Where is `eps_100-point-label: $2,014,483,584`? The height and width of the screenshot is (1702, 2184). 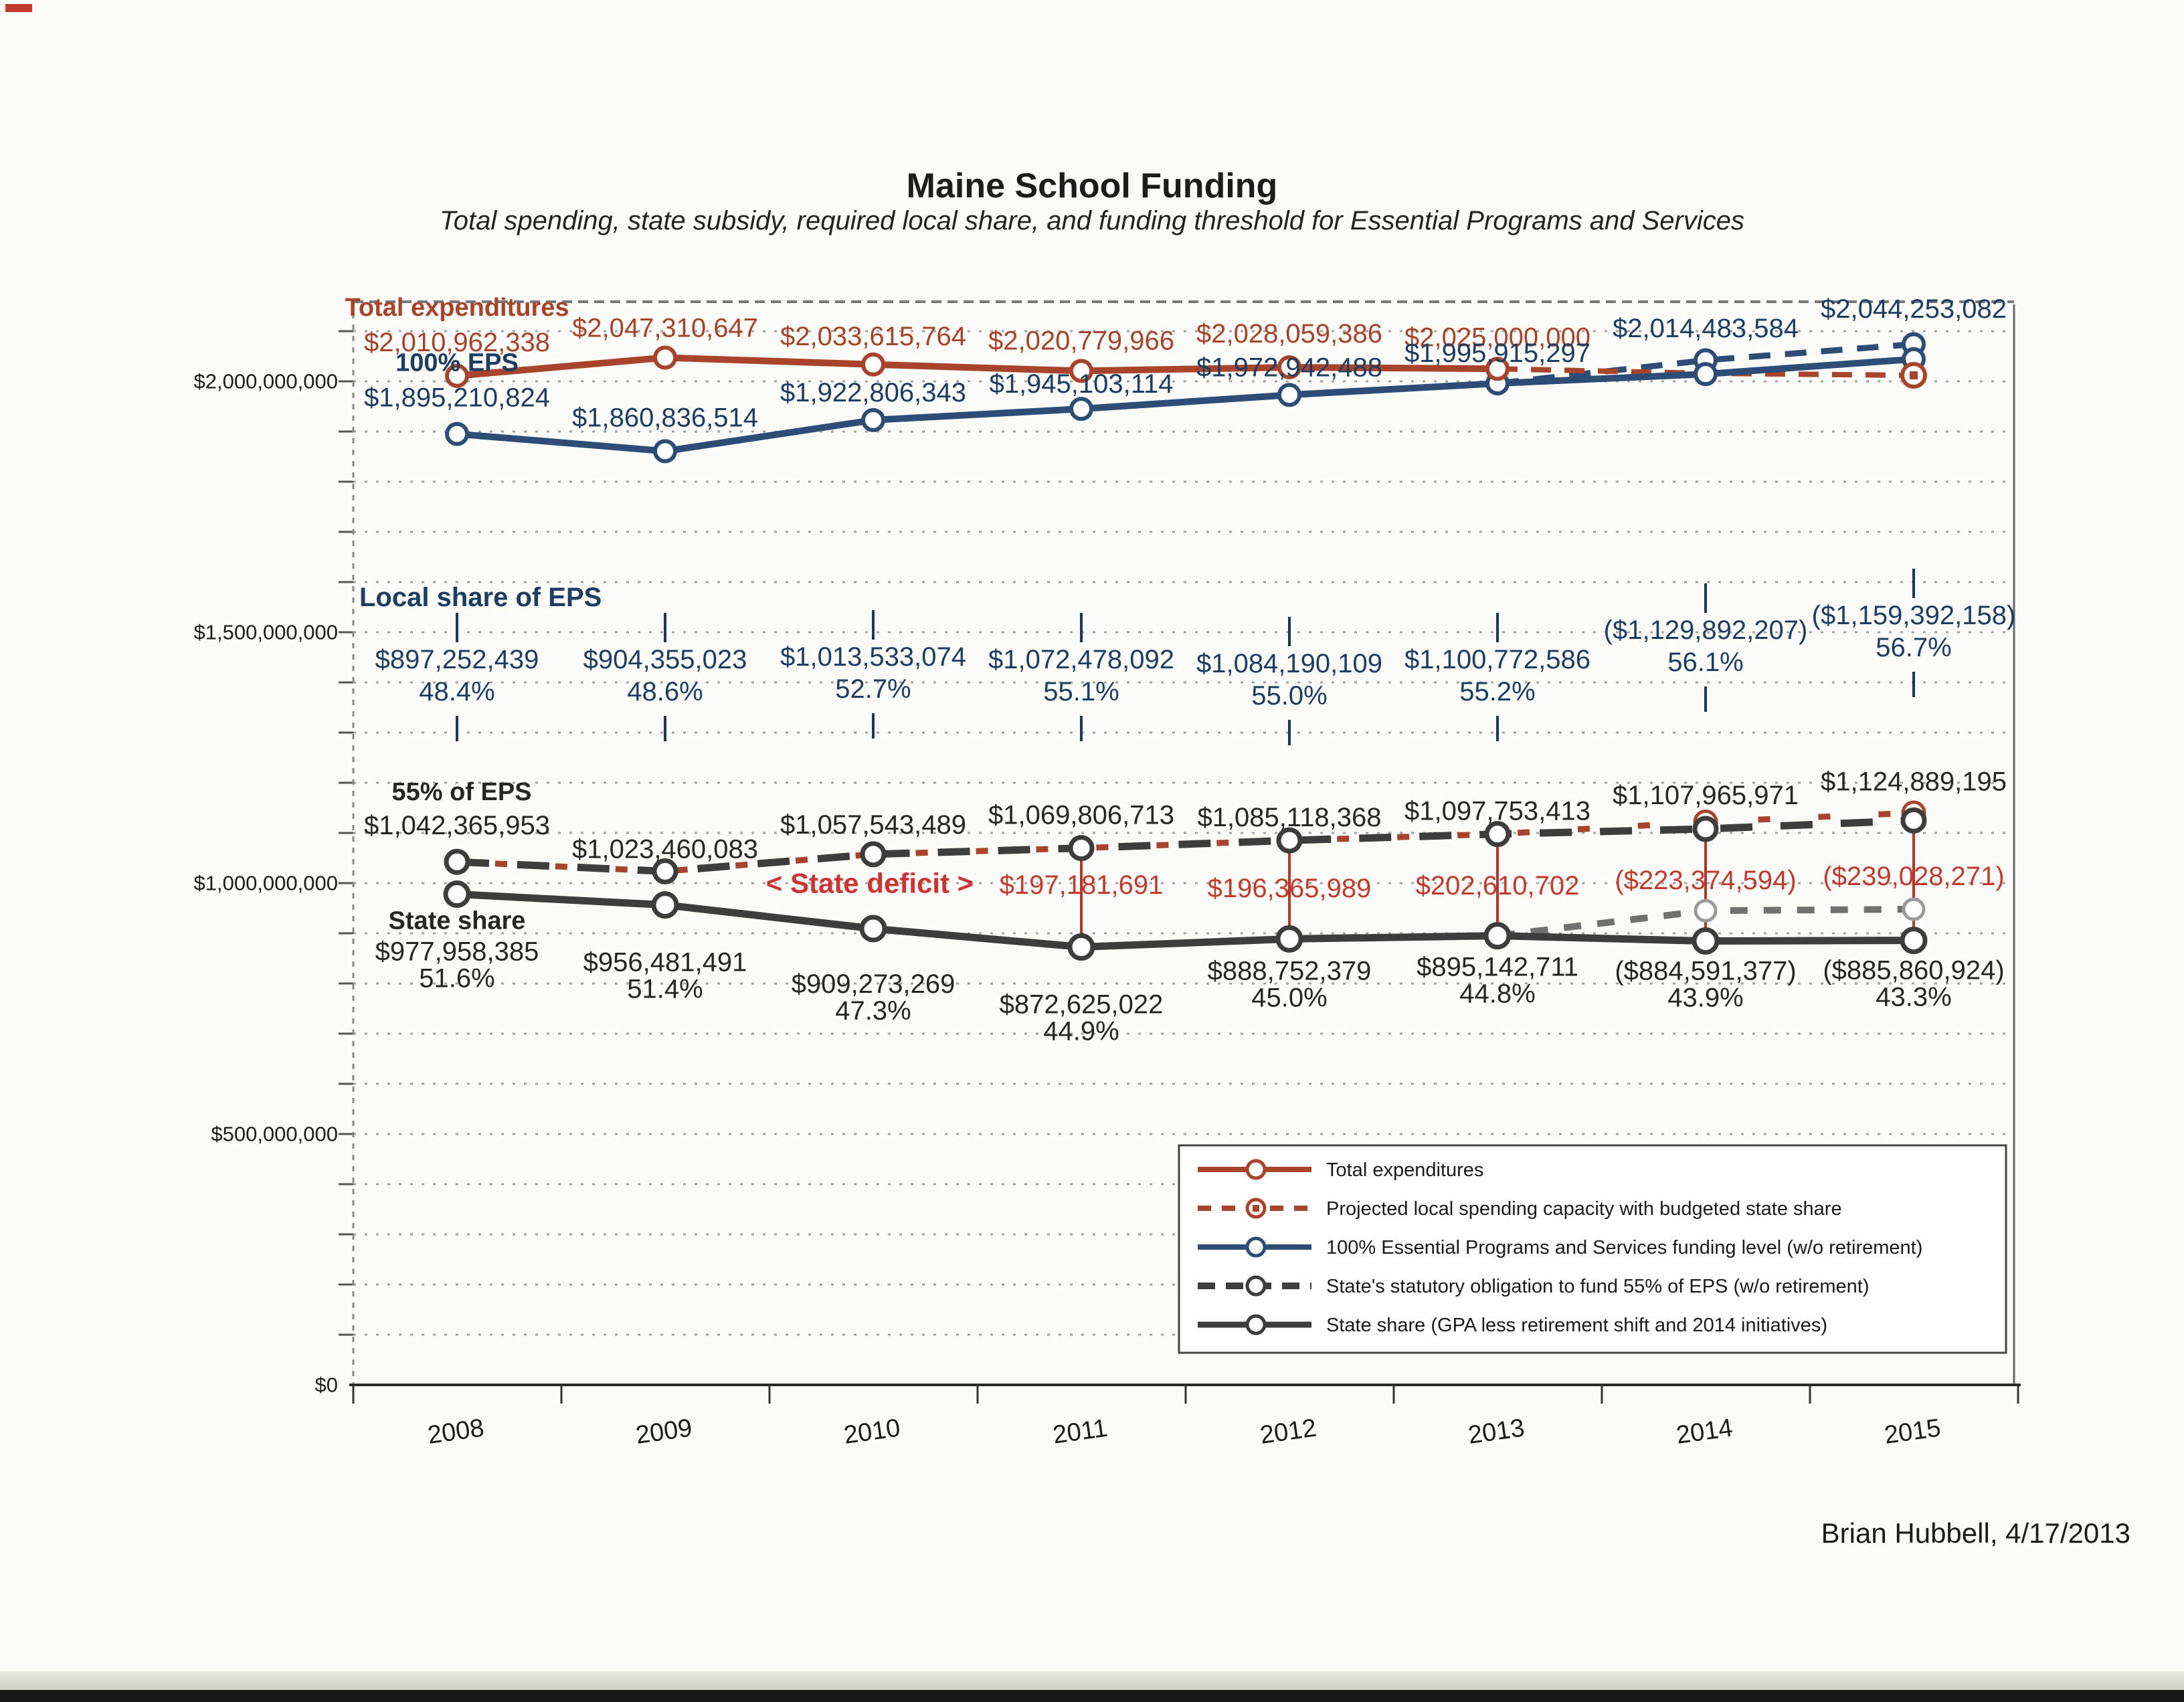 eps_100-point-label: $2,014,483,584 is located at coordinates (1706, 328).